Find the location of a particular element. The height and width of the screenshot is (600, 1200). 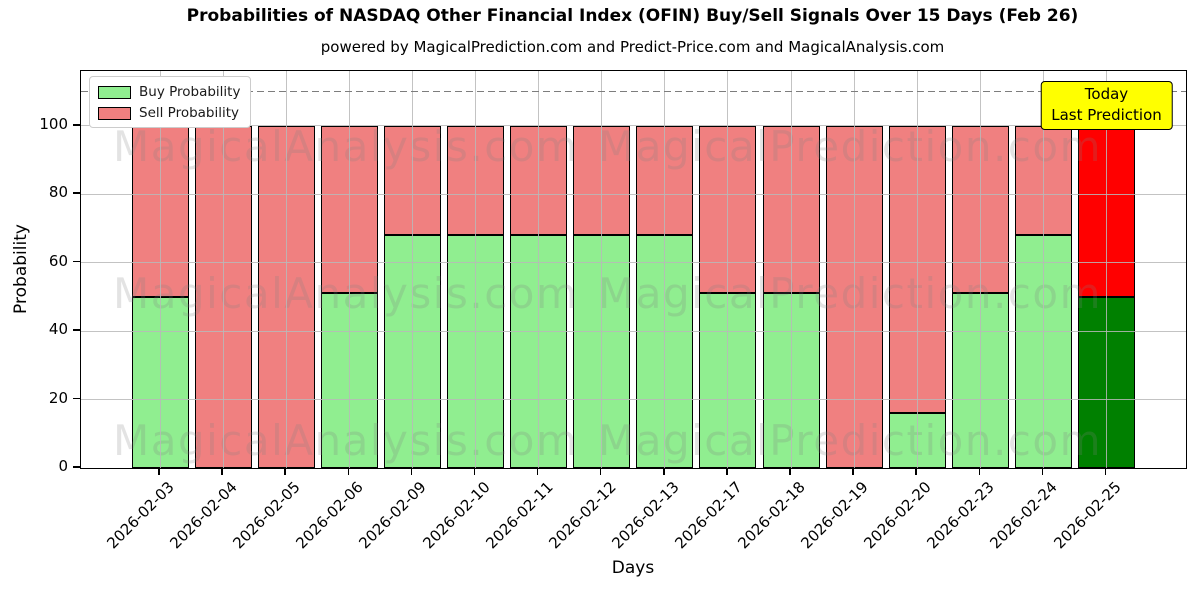

dashed-threshold-line is located at coordinates (633, 91).